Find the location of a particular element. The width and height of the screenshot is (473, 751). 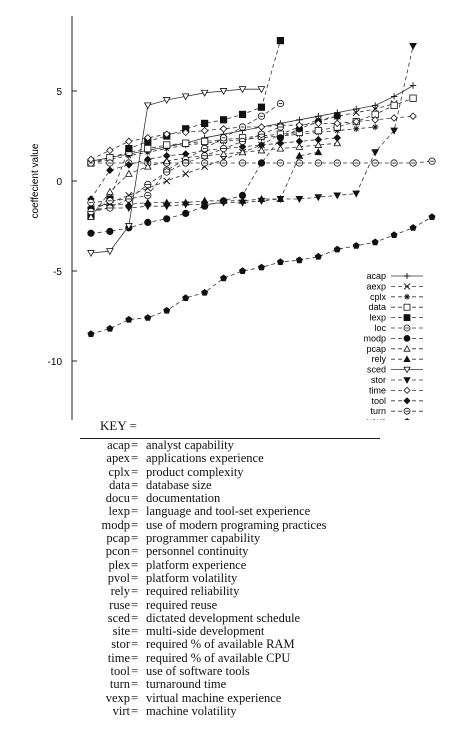

series-tool is located at coordinates (214, 168).